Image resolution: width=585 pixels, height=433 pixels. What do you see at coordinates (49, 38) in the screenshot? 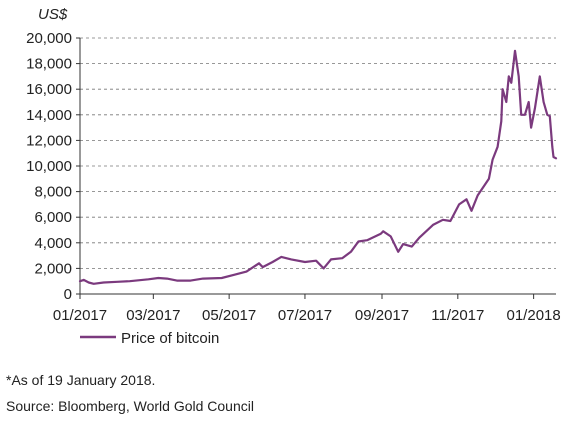
I see `y-tick-label: 20,000` at bounding box center [49, 38].